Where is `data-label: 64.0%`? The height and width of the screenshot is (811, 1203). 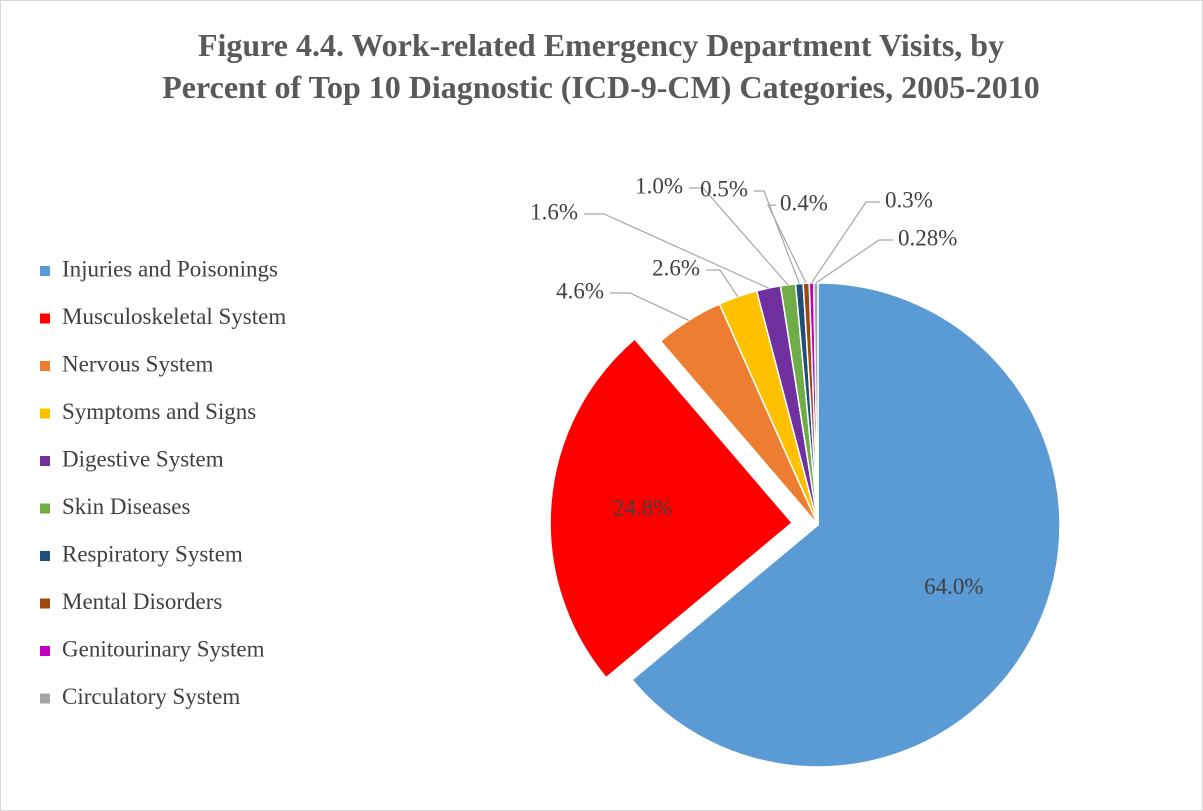 data-label: 64.0% is located at coordinates (953, 586).